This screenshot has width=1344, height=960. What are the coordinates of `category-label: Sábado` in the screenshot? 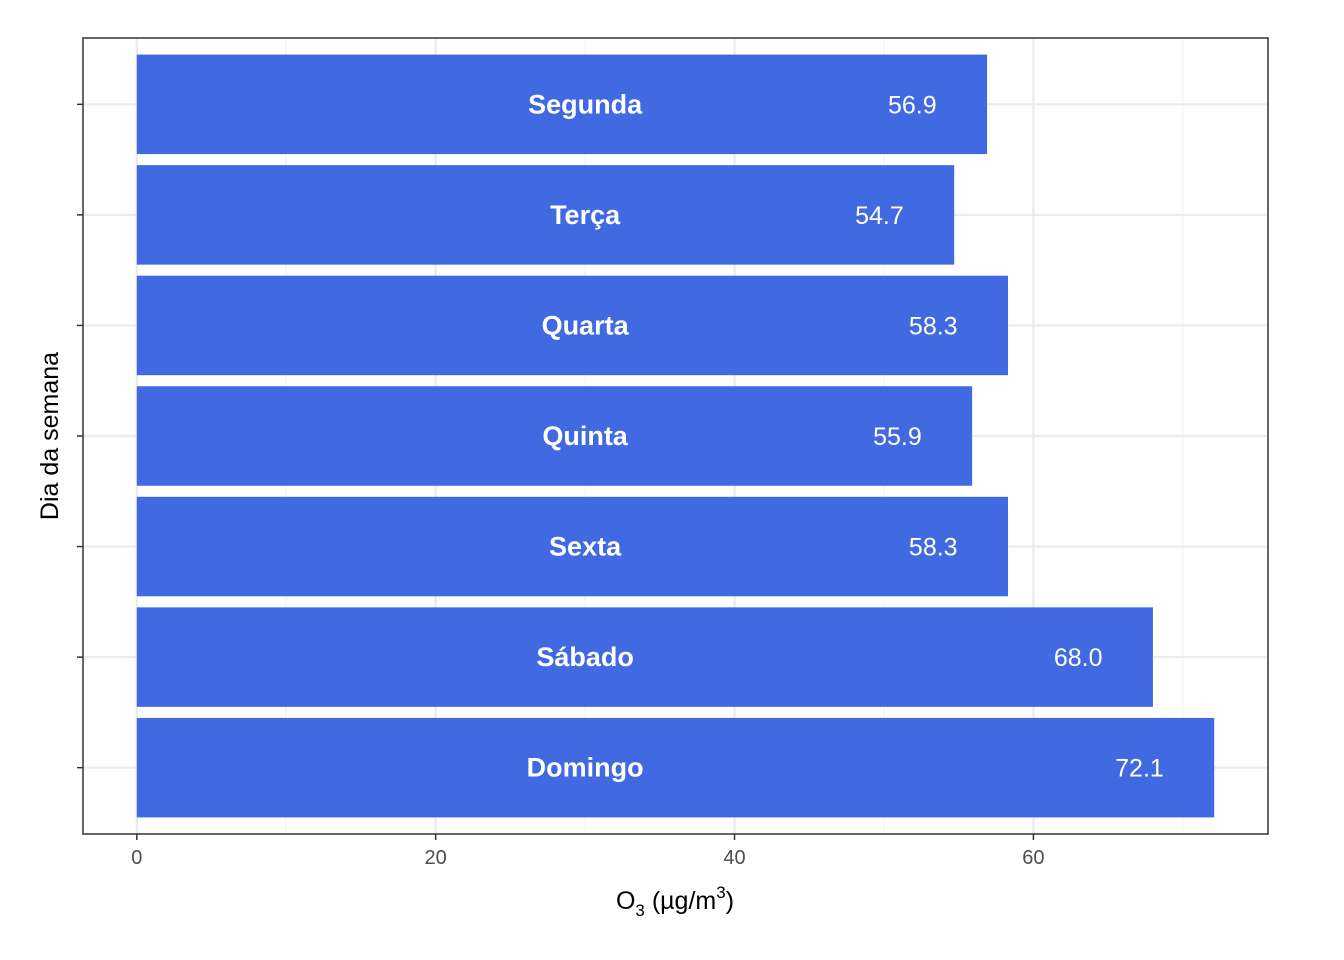 It's located at (585, 657).